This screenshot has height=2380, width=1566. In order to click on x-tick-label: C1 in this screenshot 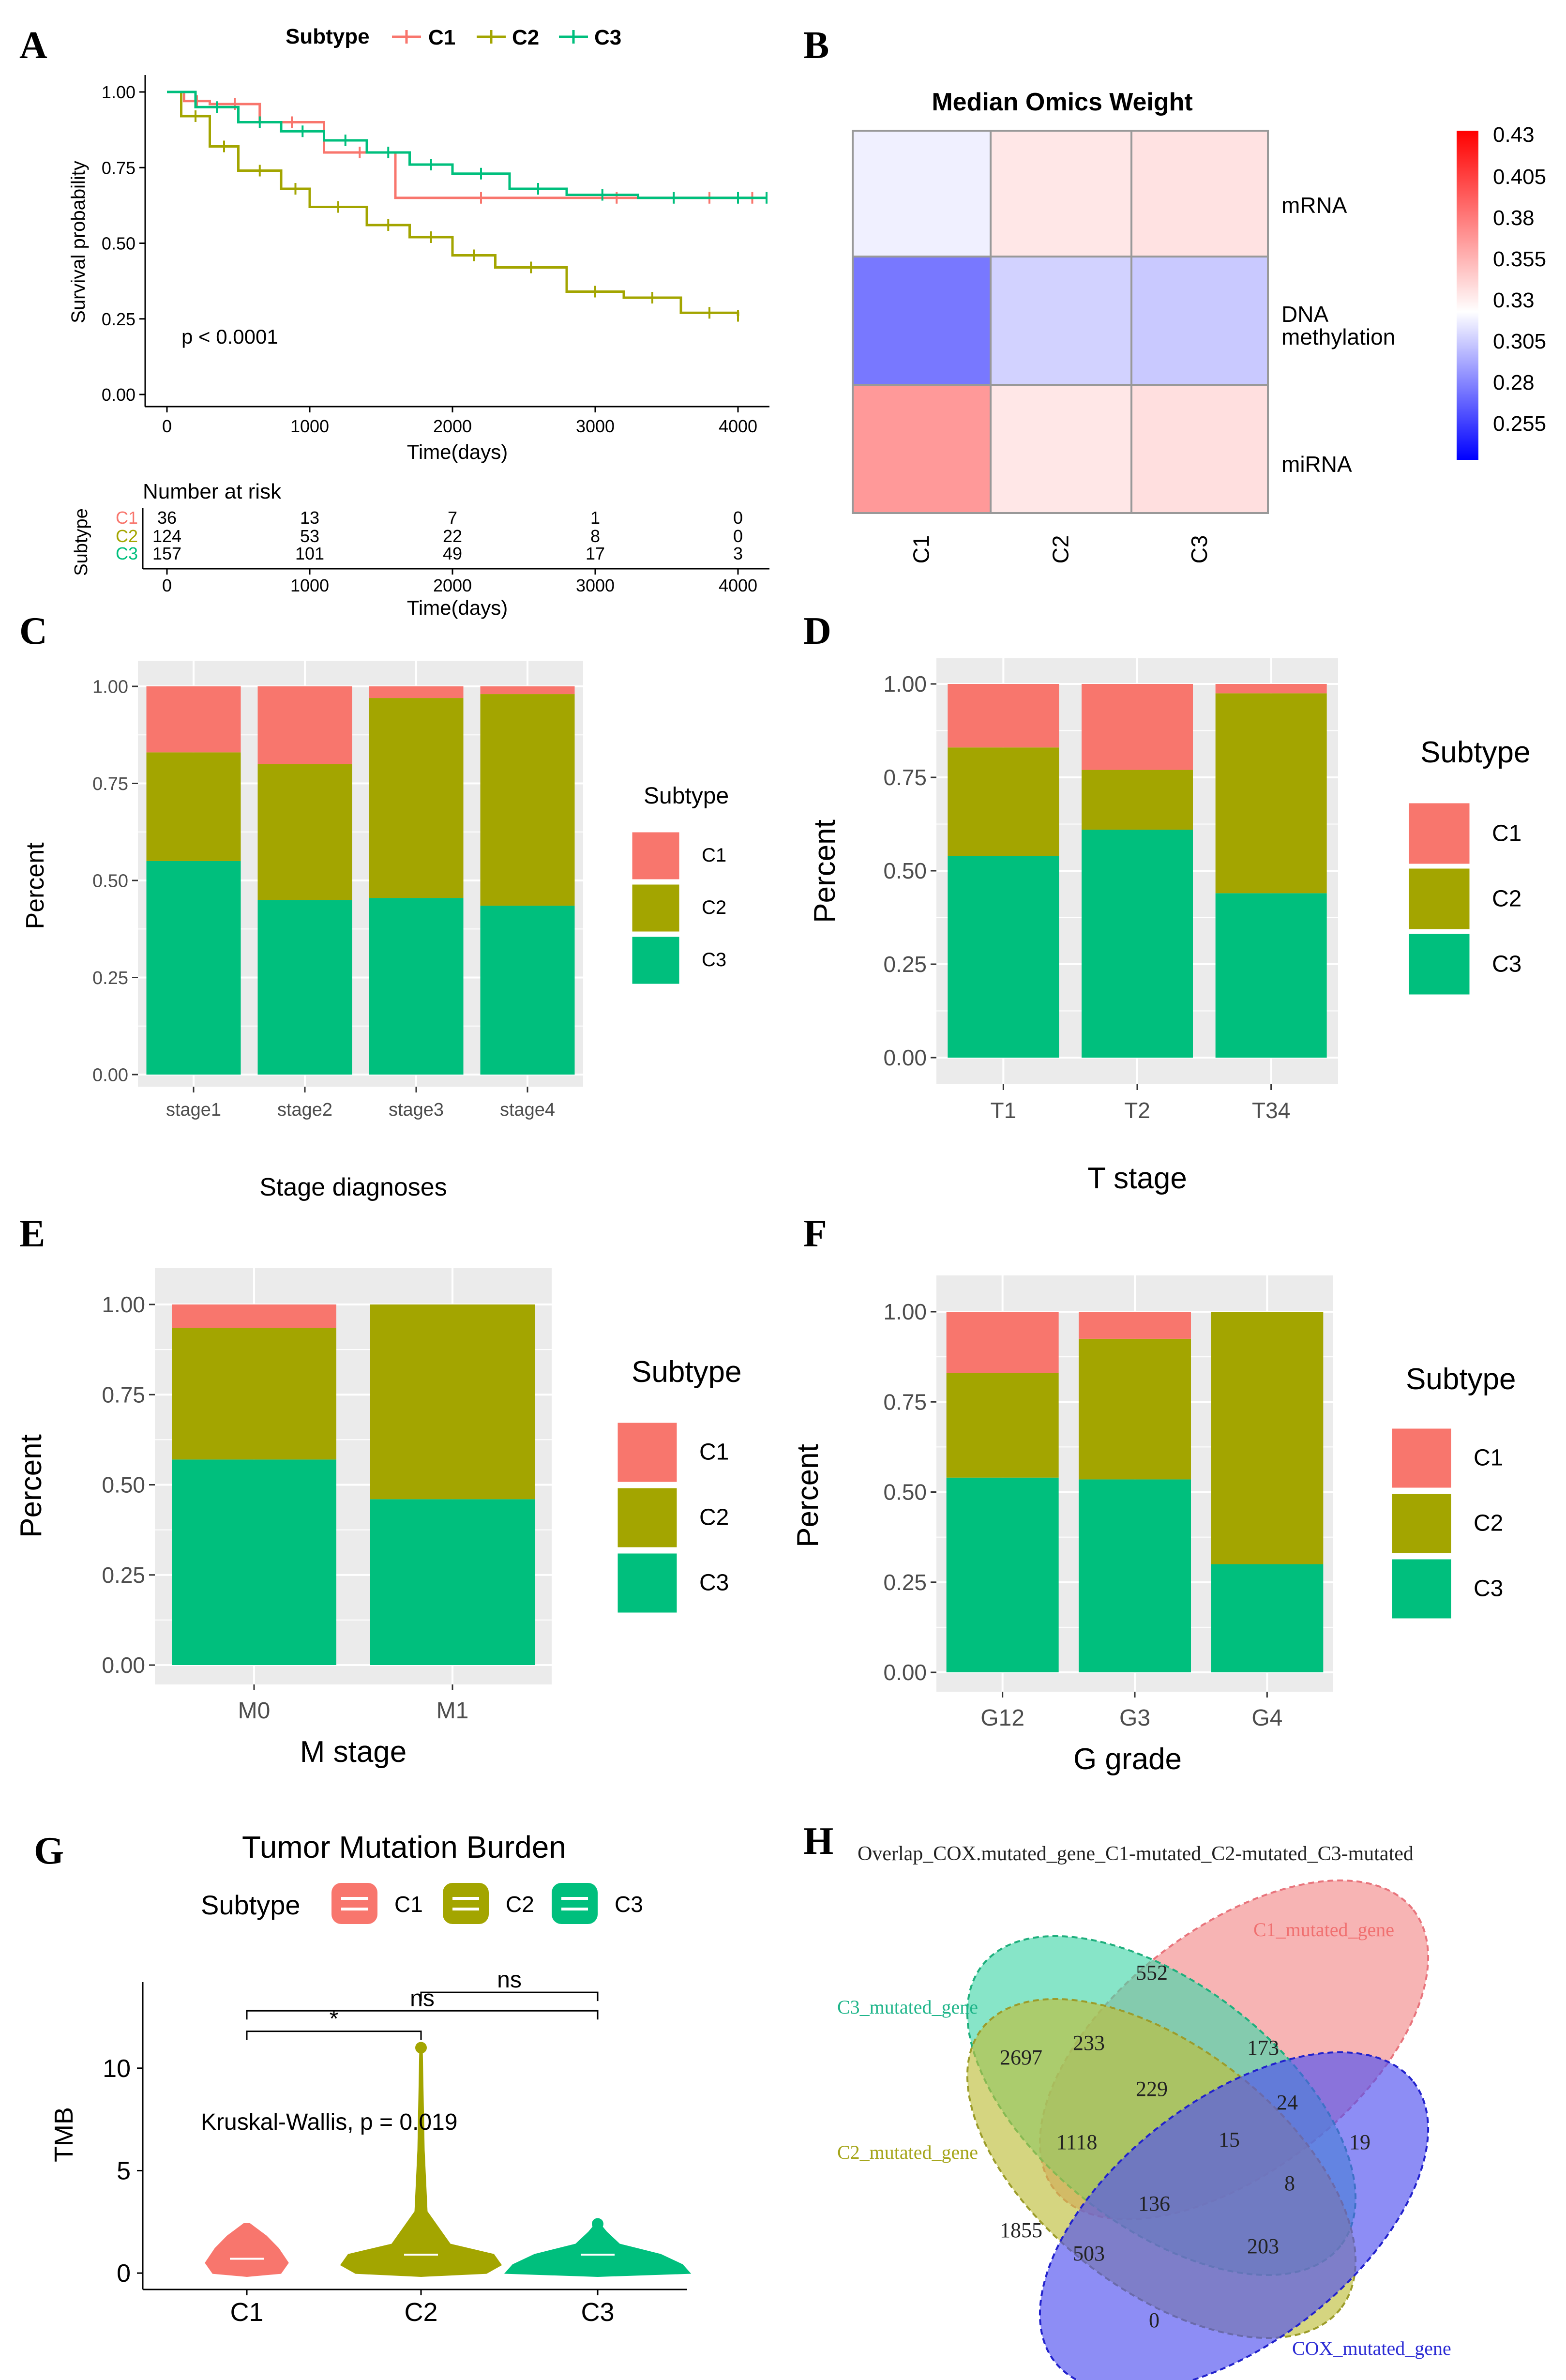, I will do `click(246, 2312)`.